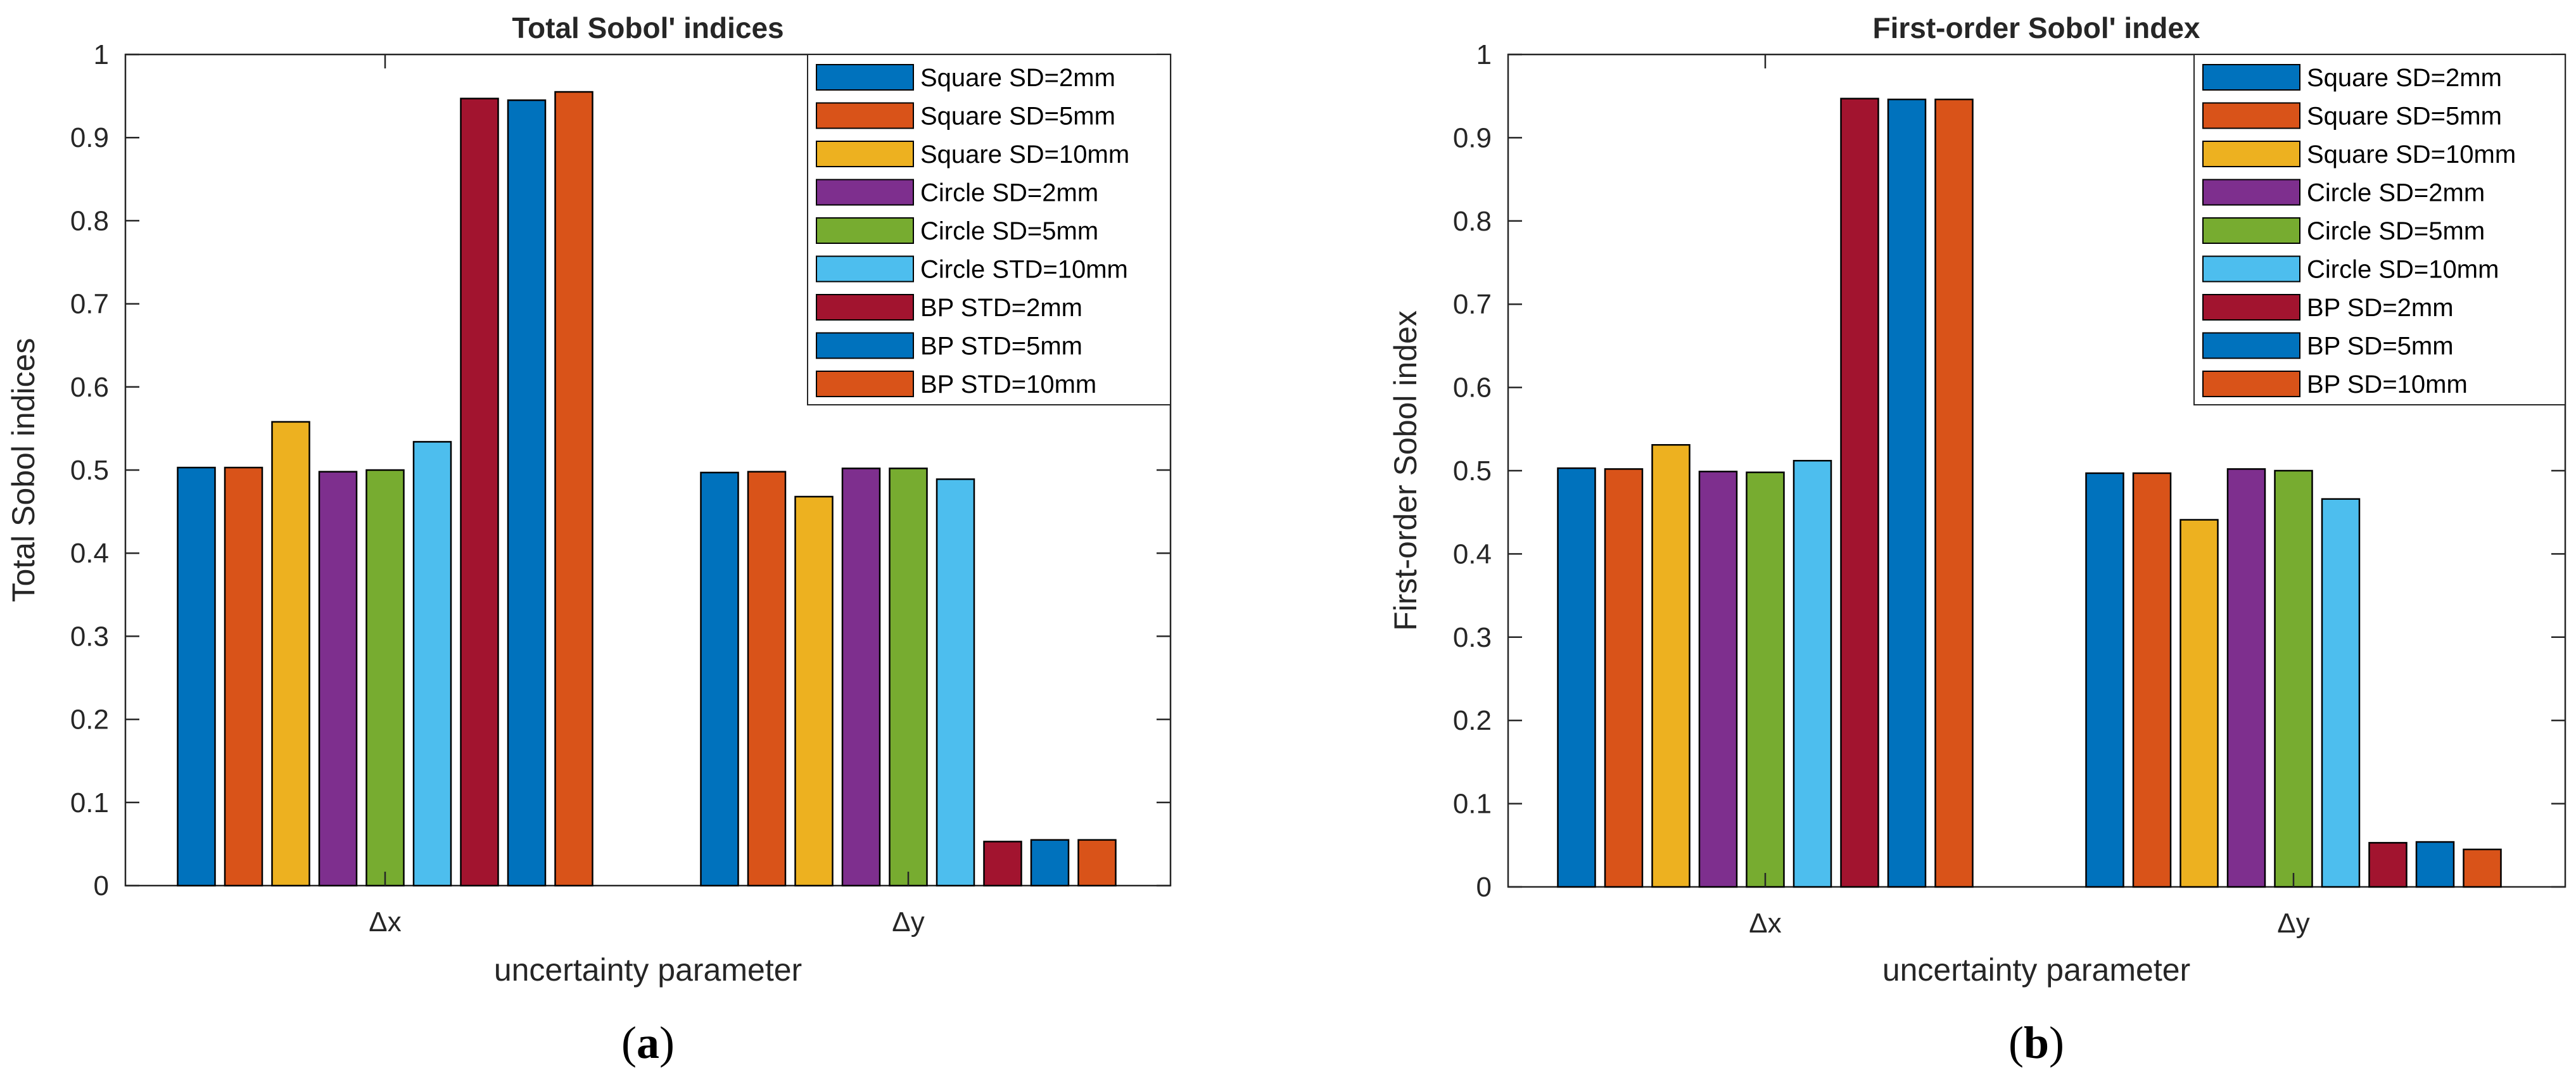 The width and height of the screenshot is (2576, 1082). Describe the element at coordinates (1009, 231) in the screenshot. I see `legend-entry-label: Circle SD=5mm` at that location.